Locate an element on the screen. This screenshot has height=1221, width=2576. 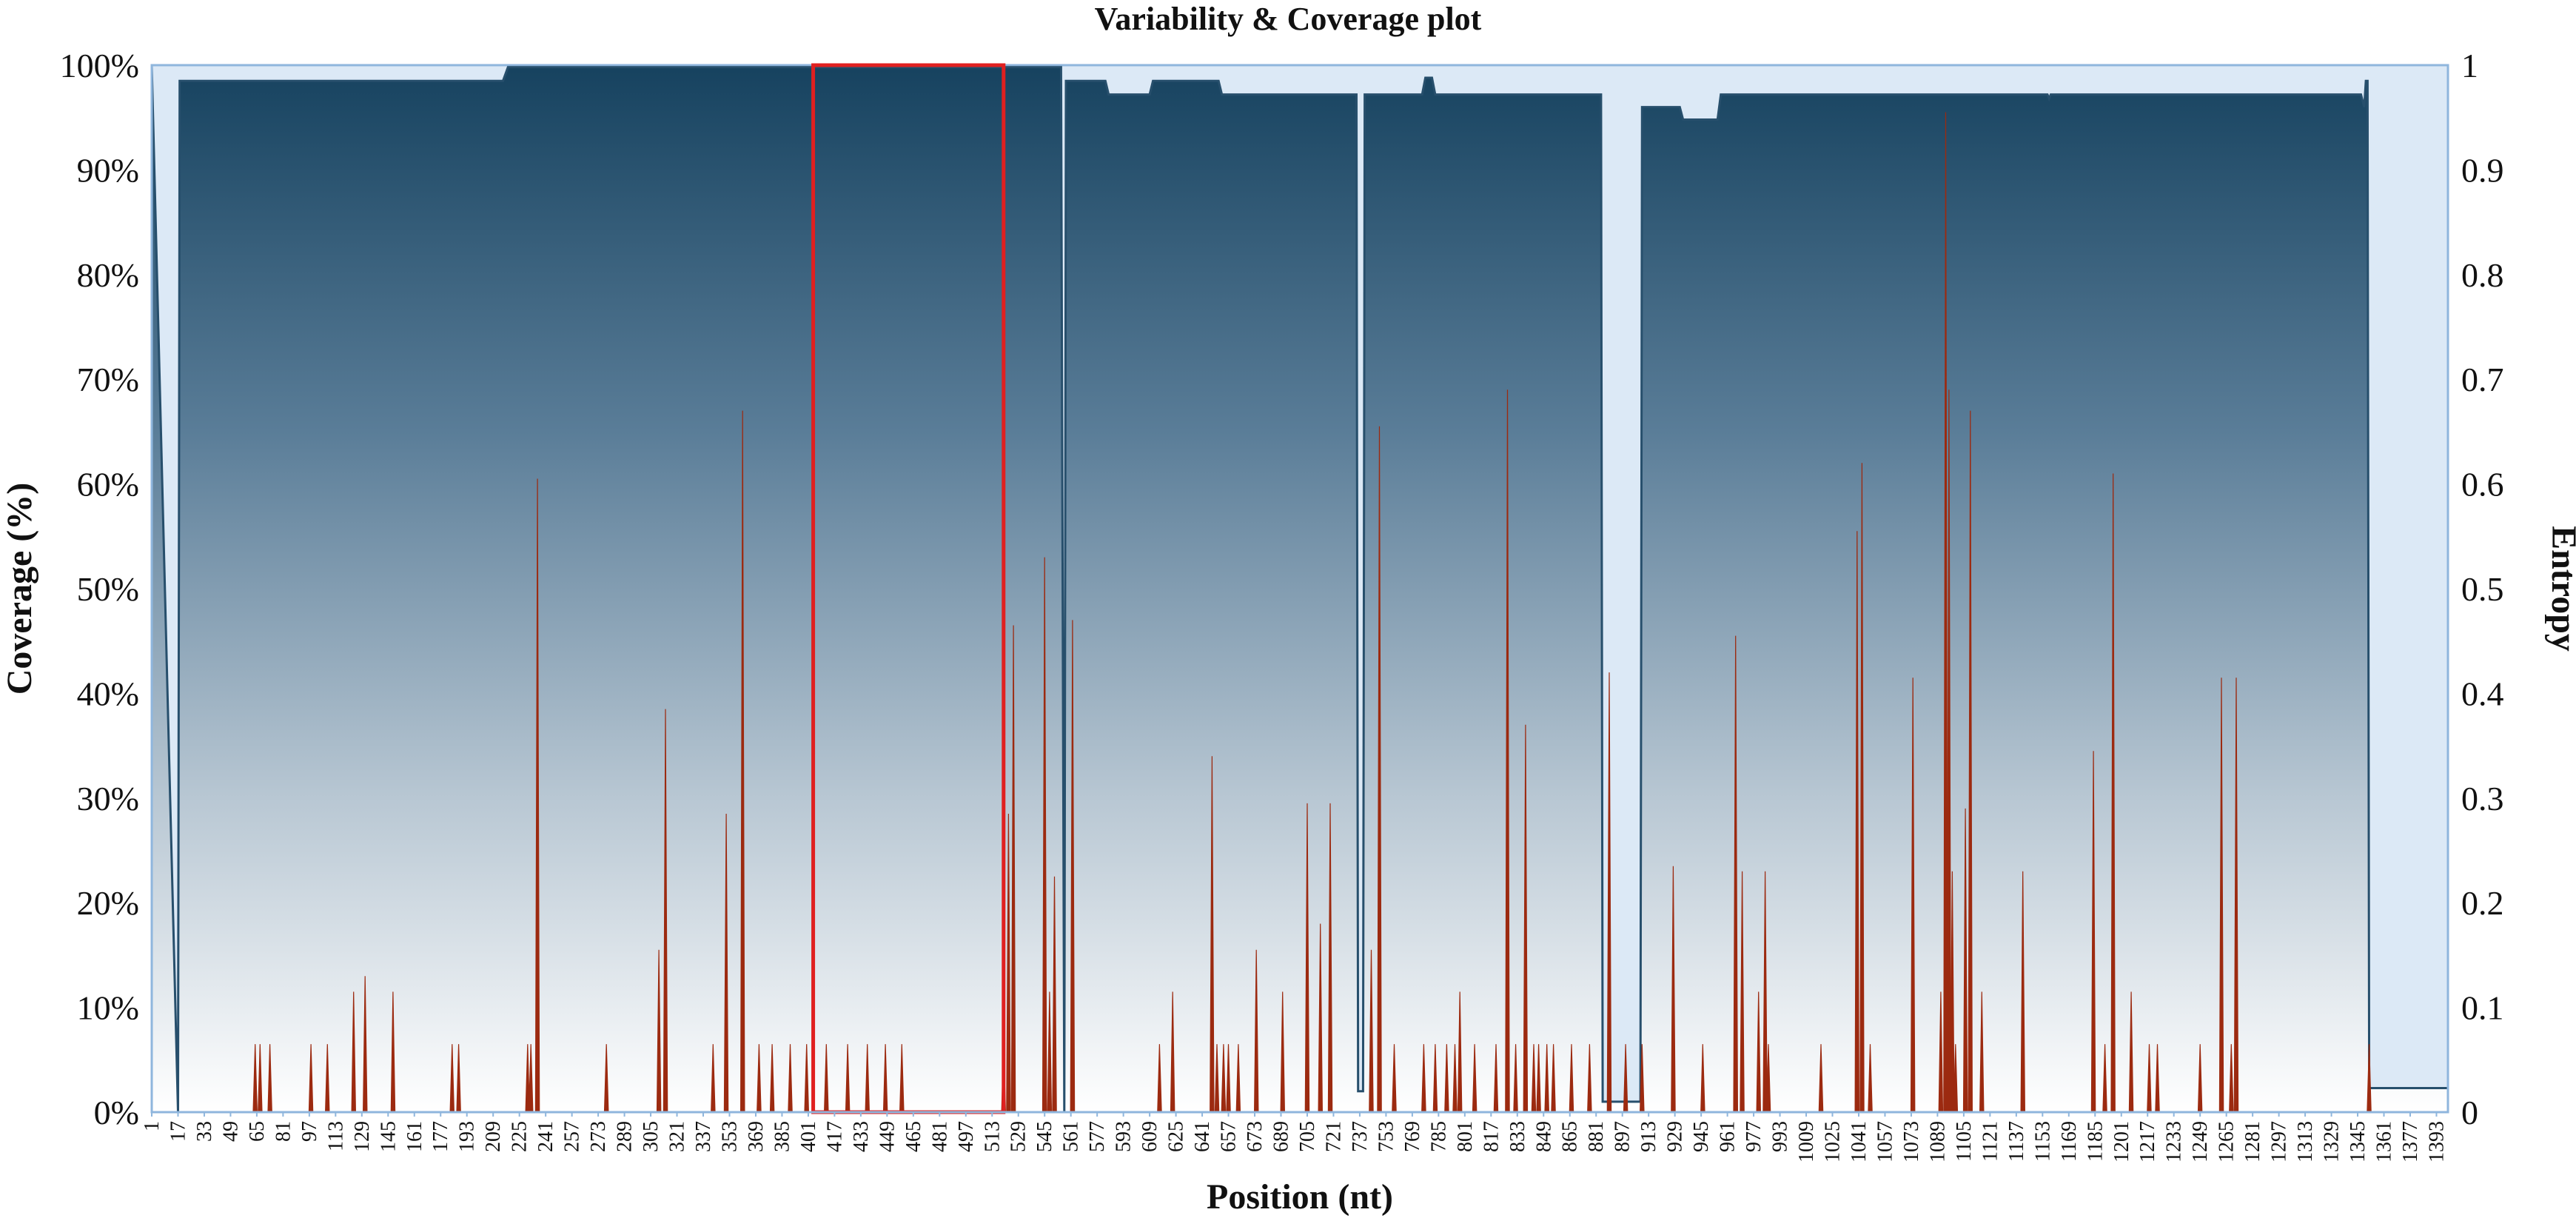
y-left-tick-label: 20% is located at coordinates (108, 903).